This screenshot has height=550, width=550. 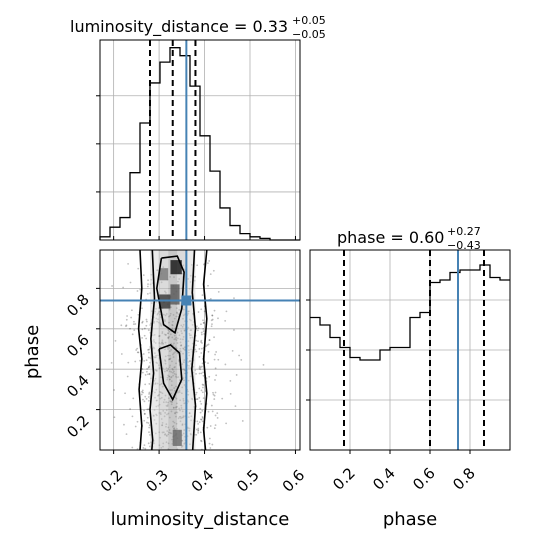 What do you see at coordinates (424, 479) in the screenshot?
I see `right-x-tick-label: 0.6` at bounding box center [424, 479].